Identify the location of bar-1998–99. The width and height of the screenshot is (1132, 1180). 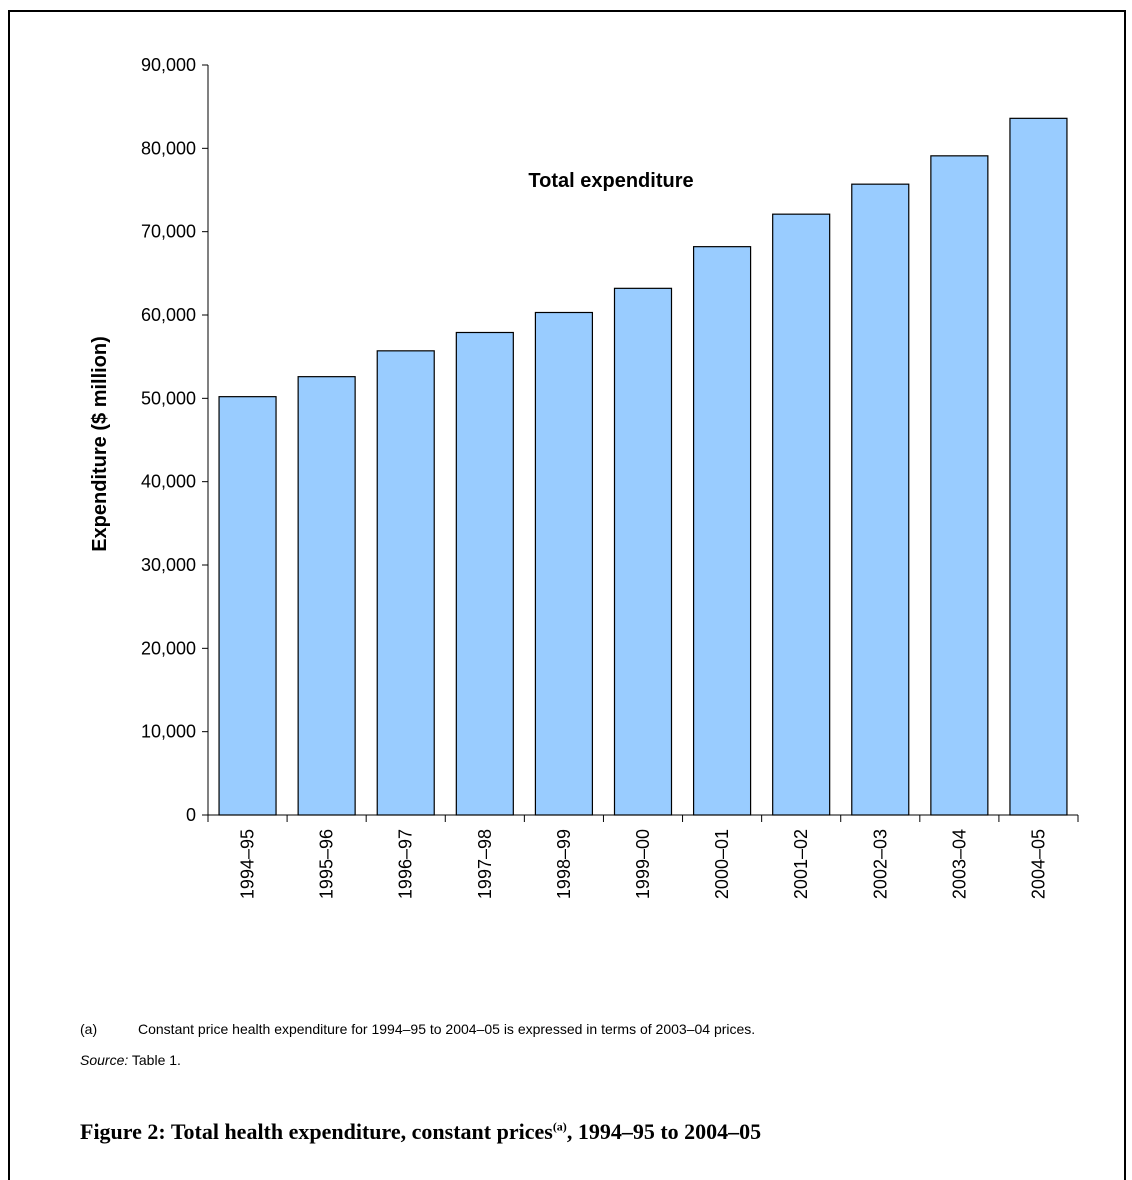
(564, 563).